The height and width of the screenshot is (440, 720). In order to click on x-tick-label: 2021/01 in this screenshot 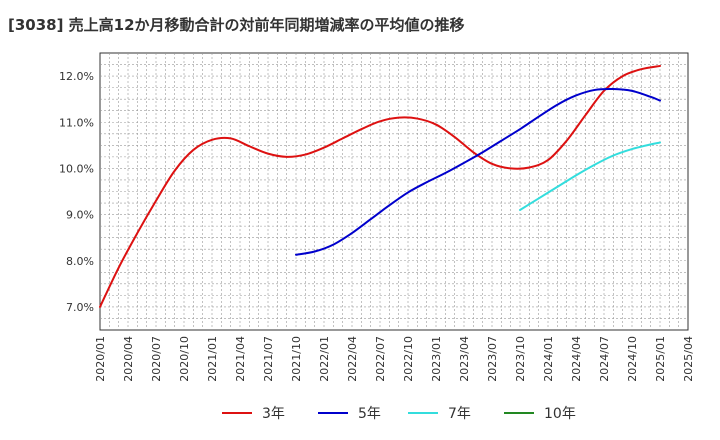, I will do `click(212, 359)`.